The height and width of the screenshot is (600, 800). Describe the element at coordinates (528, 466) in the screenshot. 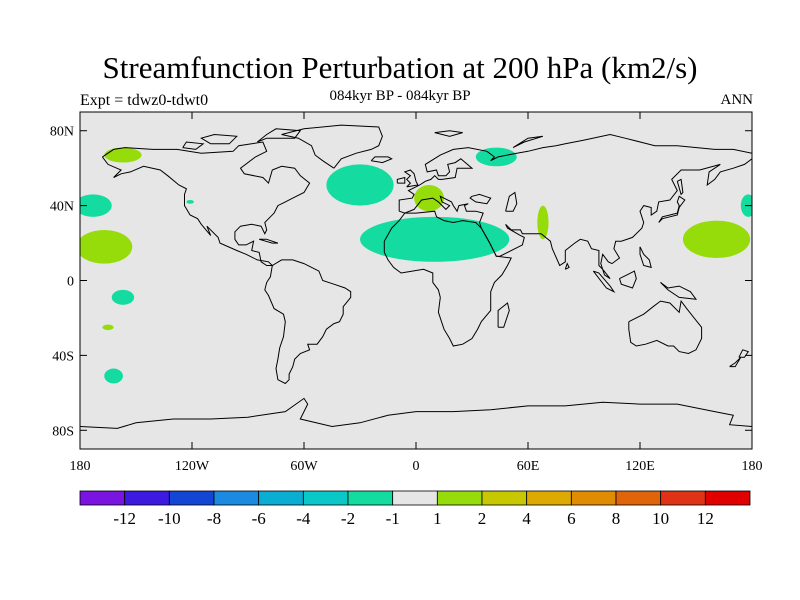

I see `lon-tick-label: 60E` at that location.